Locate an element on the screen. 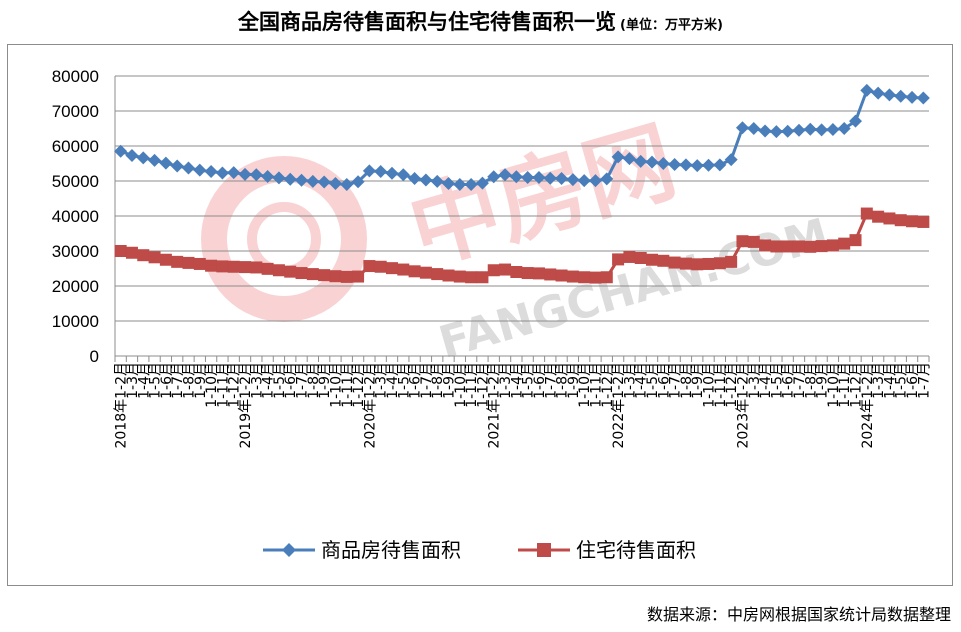  y-tick-label: 80000 is located at coordinates (75, 76).